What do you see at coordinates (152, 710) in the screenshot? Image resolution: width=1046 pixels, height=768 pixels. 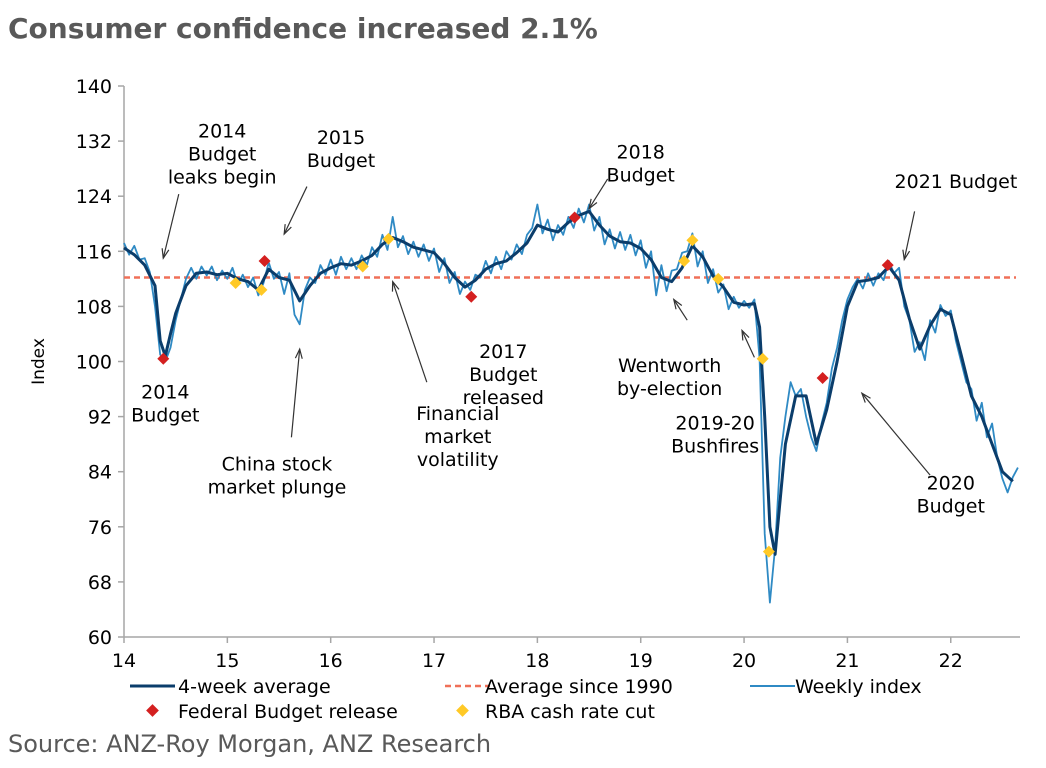 I see `legend-swatch-budget` at bounding box center [152, 710].